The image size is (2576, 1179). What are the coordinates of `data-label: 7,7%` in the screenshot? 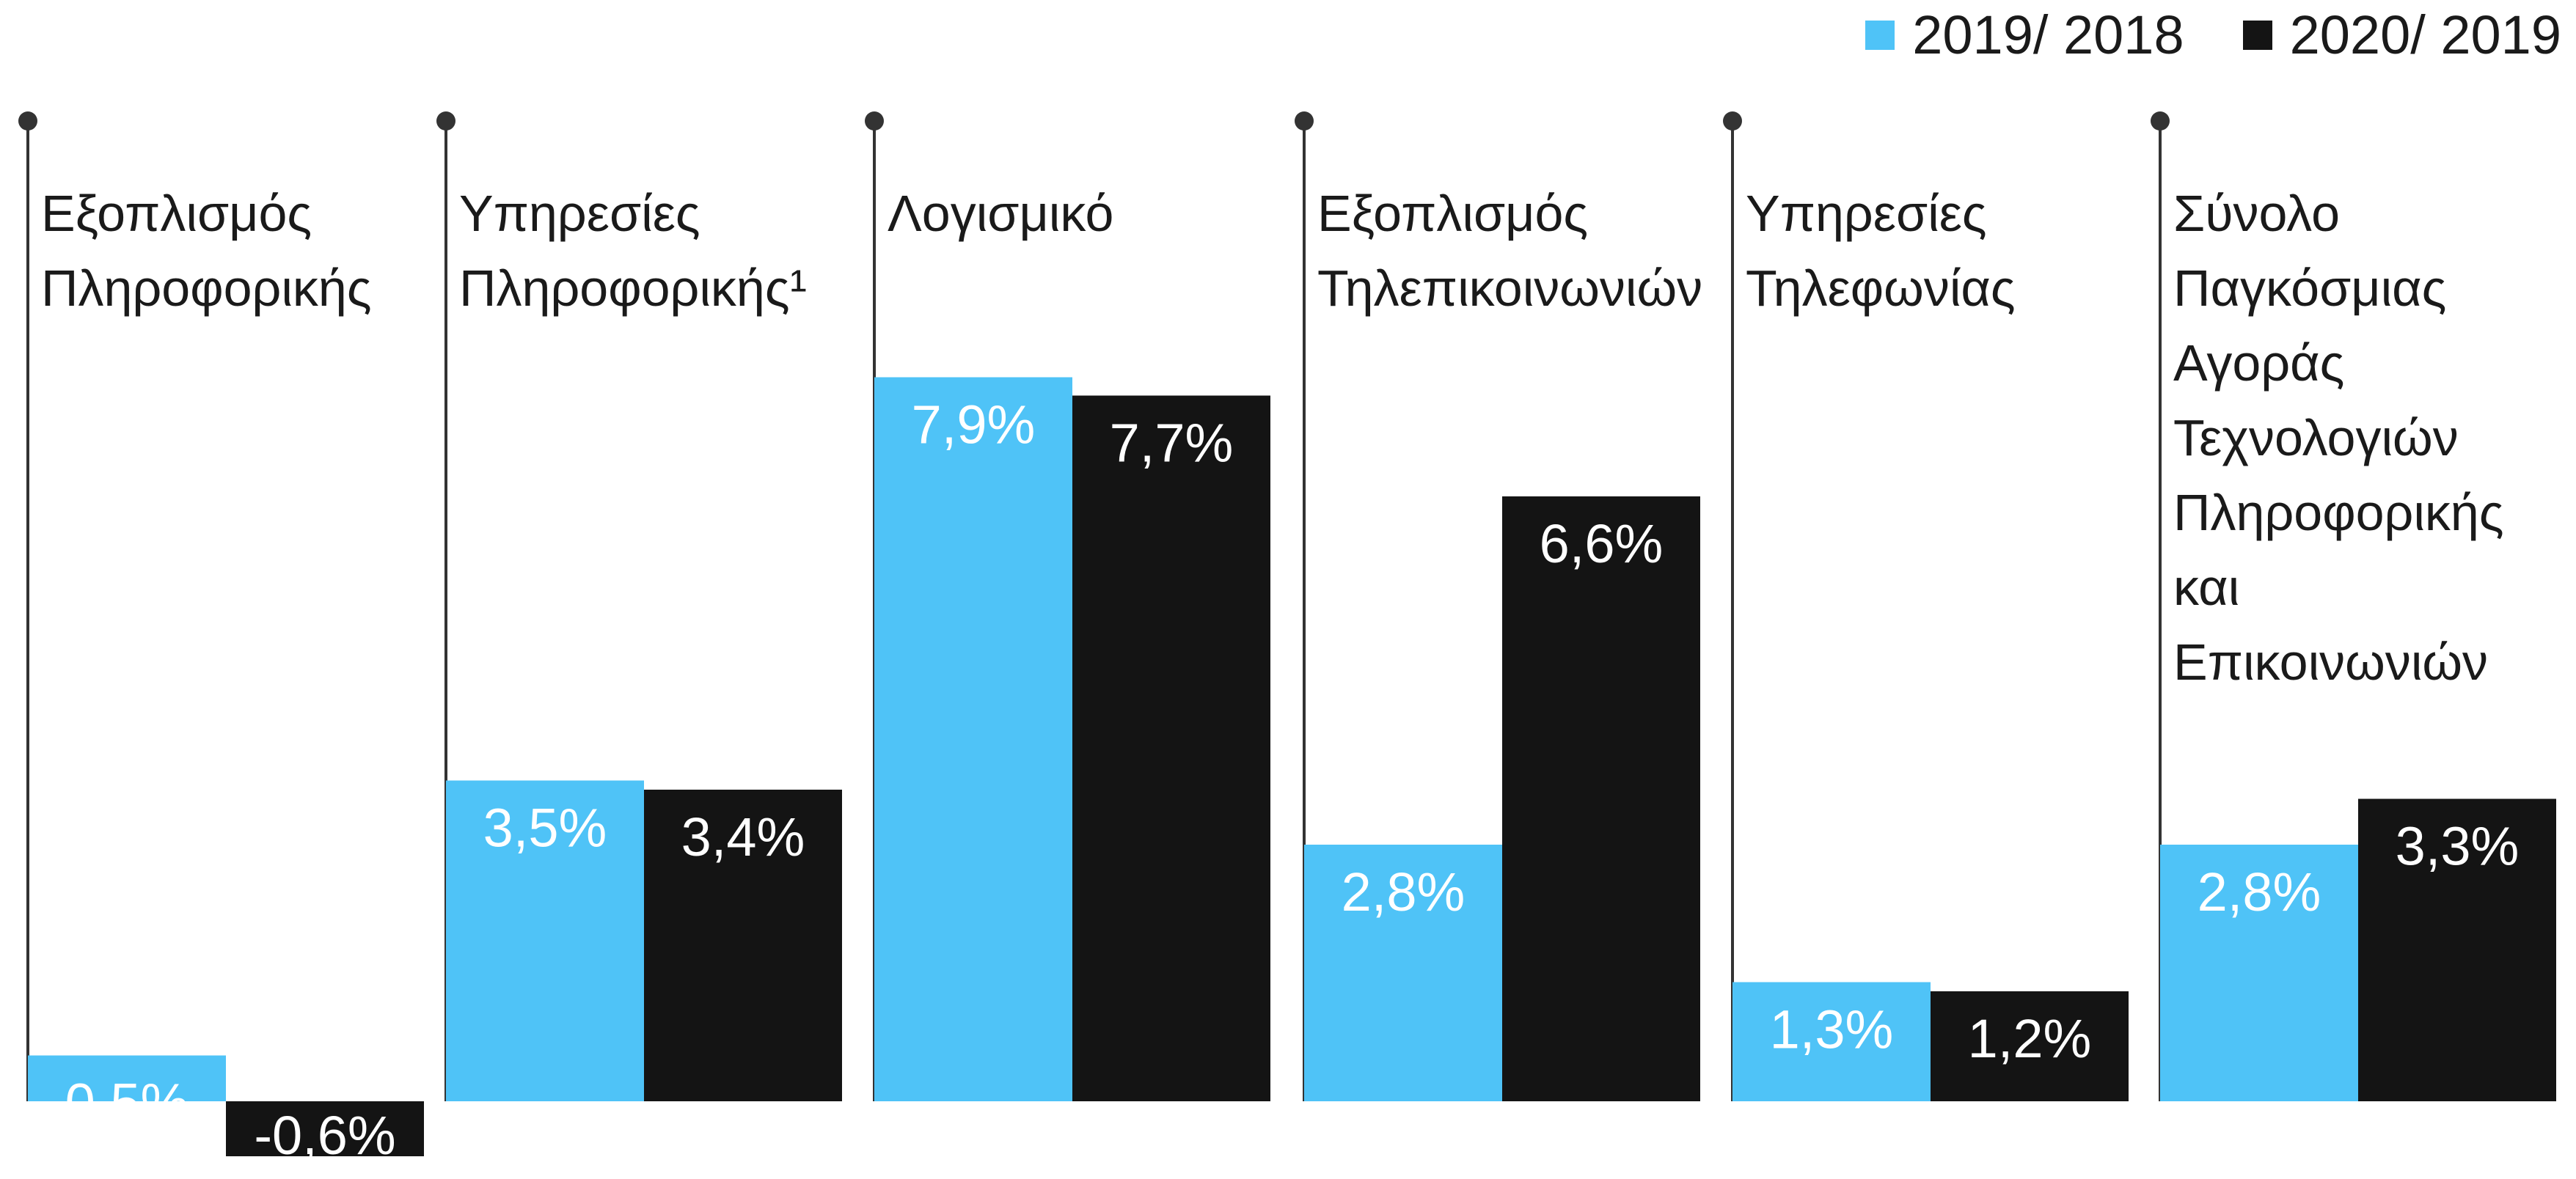 It's located at (1172, 444).